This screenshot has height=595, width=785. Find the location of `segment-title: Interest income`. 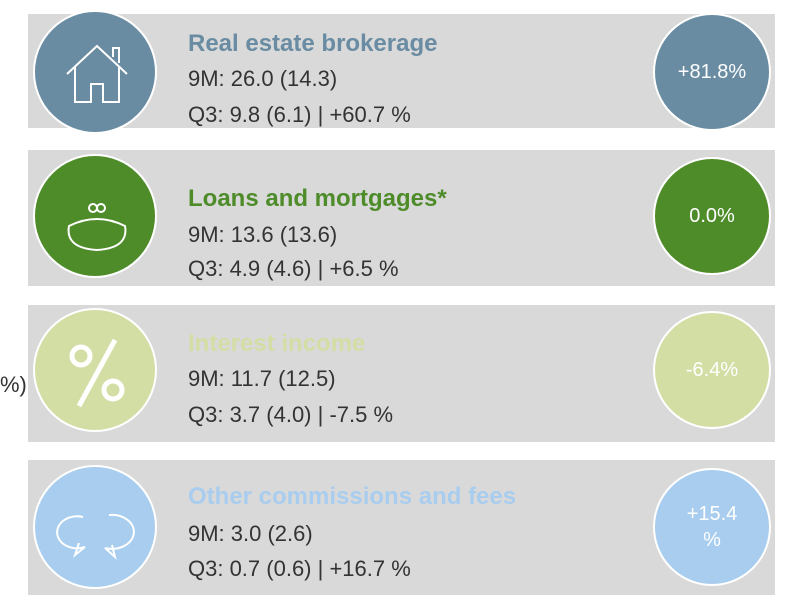

segment-title: Interest income is located at coordinates (277, 343).